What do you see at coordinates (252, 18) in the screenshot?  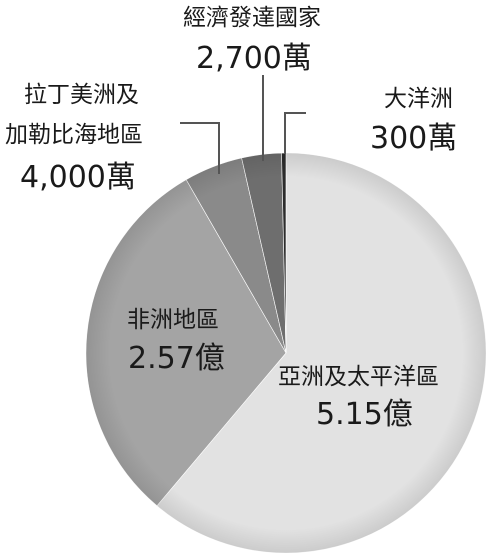 I see `tick-label-developed: 經濟發達國家` at bounding box center [252, 18].